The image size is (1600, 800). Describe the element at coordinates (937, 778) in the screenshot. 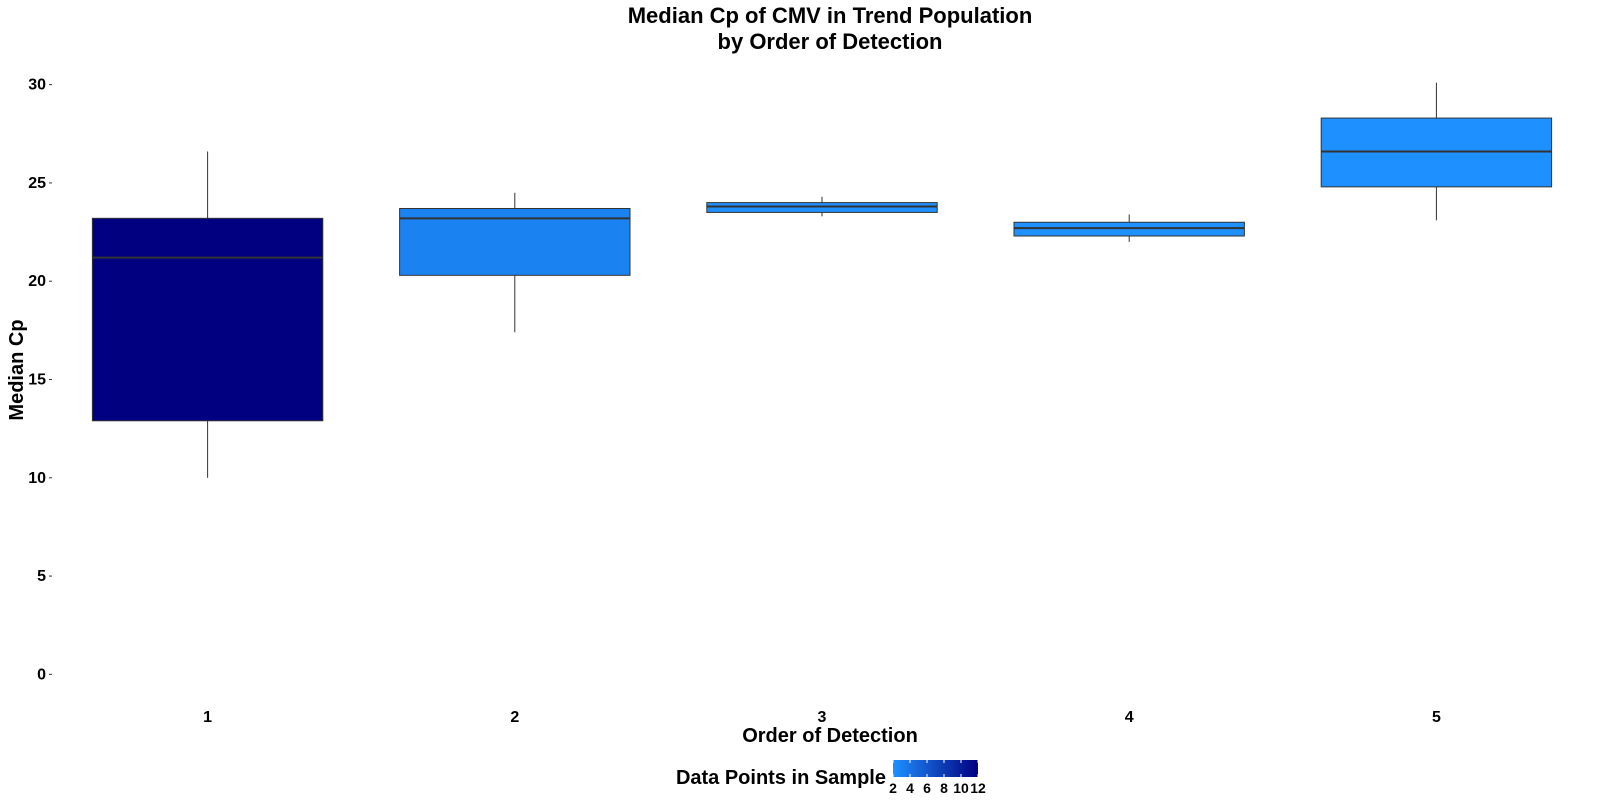

I see `legend-ticks: 2 4 6 8 10 12` at that location.